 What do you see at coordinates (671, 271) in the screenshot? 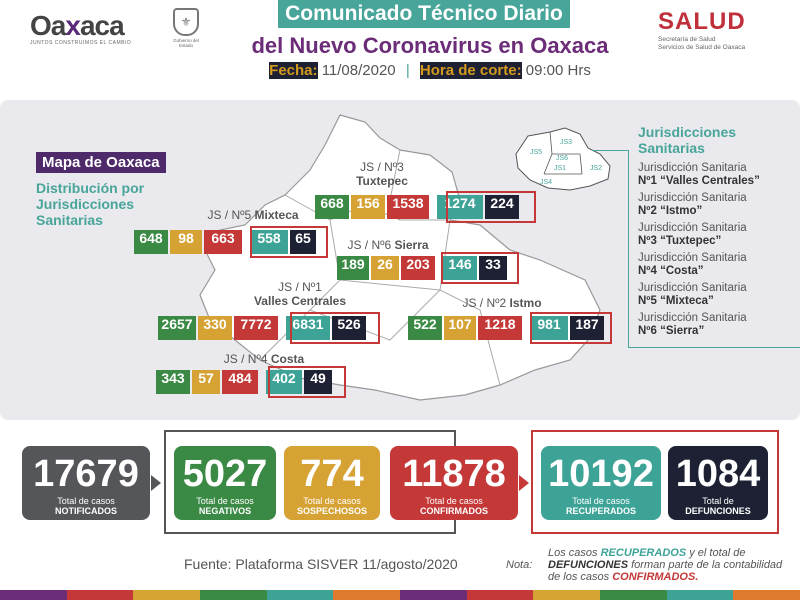
I see `legend-item-line2: Nº4 “Costa”` at bounding box center [671, 271].